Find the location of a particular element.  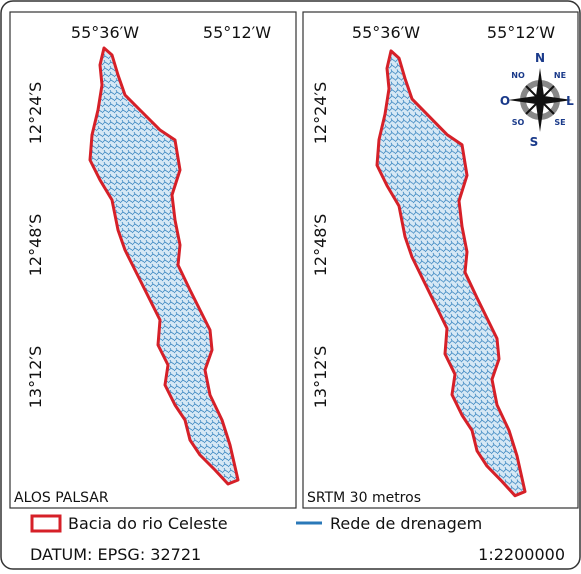

panel-title: SRTM 30 metros is located at coordinates (364, 498).